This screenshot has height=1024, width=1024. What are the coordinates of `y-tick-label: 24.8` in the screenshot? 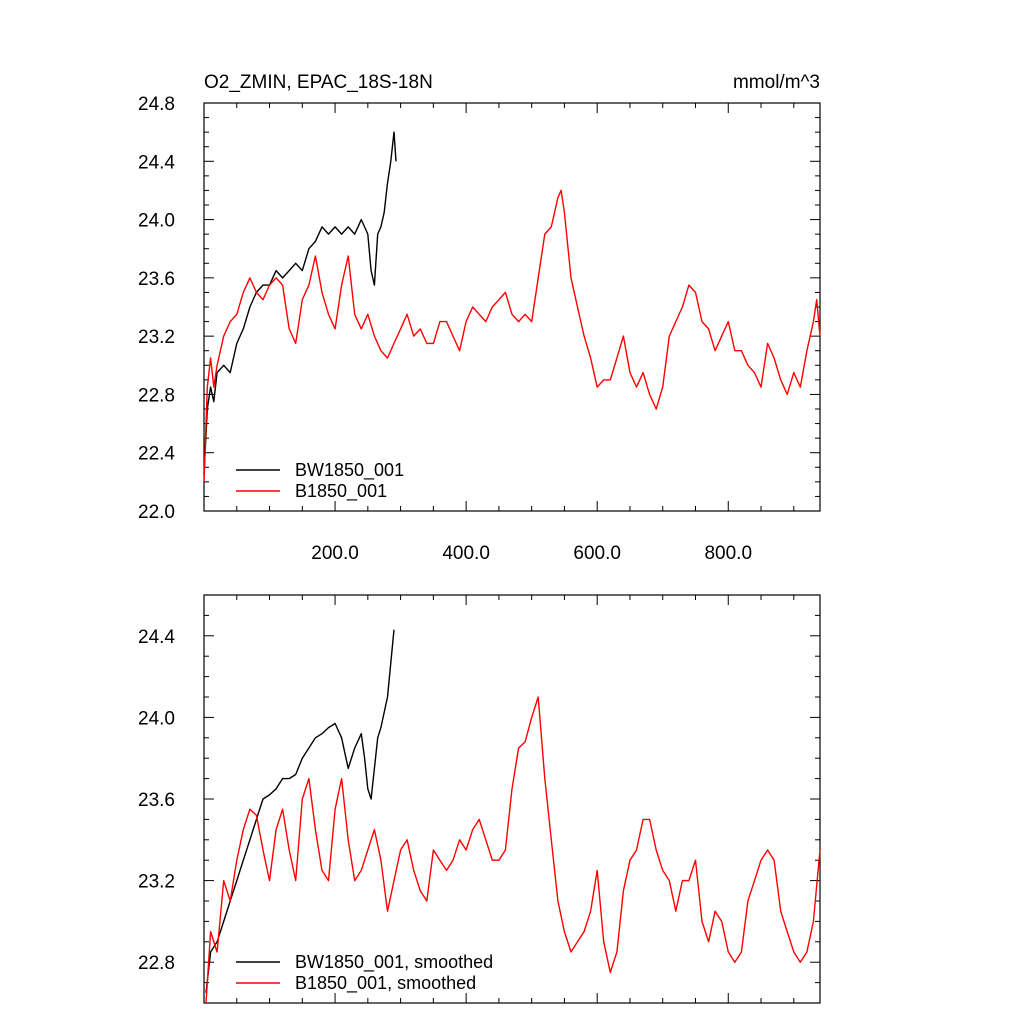 It's located at (156, 104).